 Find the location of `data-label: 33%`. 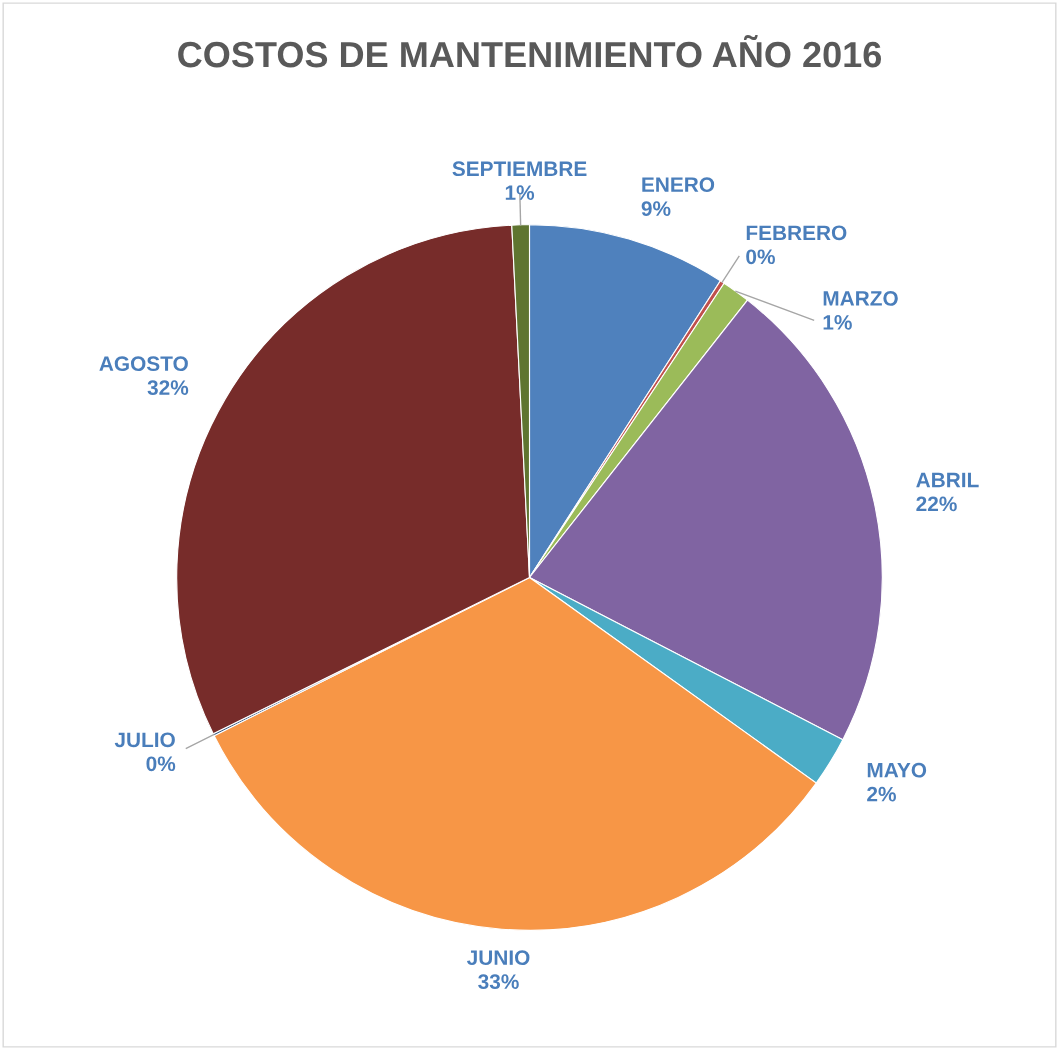

data-label: 33% is located at coordinates (498, 982).